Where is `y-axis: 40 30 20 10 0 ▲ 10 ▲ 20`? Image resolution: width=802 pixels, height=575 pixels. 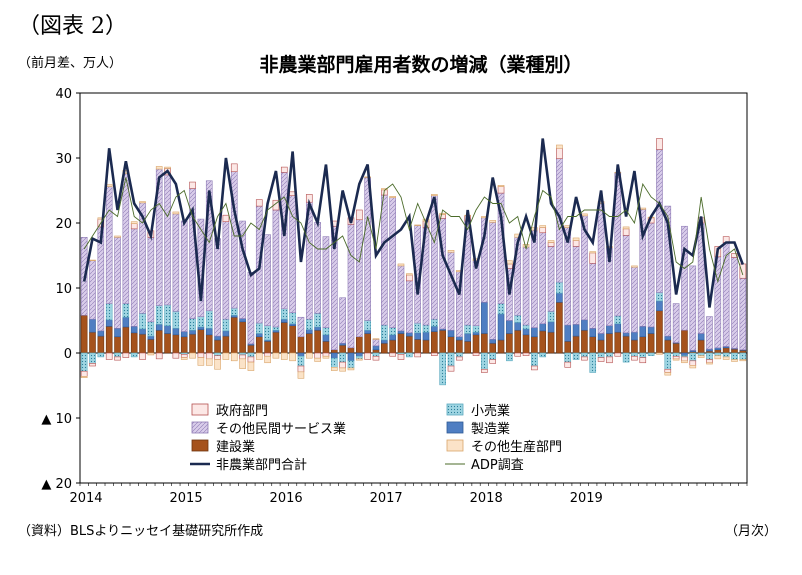 y-axis: 40 30 20 10 0 ▲ 10 ▲ 20 is located at coordinates (60, 289).